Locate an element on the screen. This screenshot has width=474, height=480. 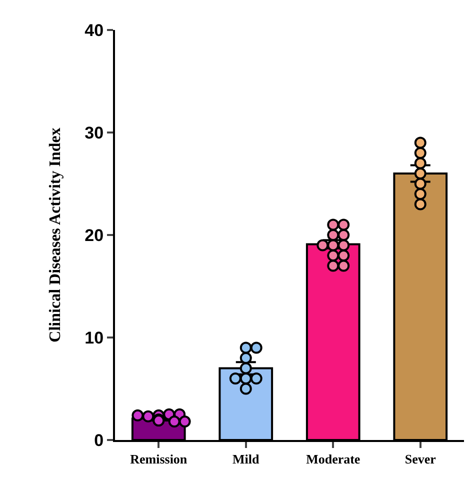
x-tick-label: Sever is located at coordinates (420, 459).